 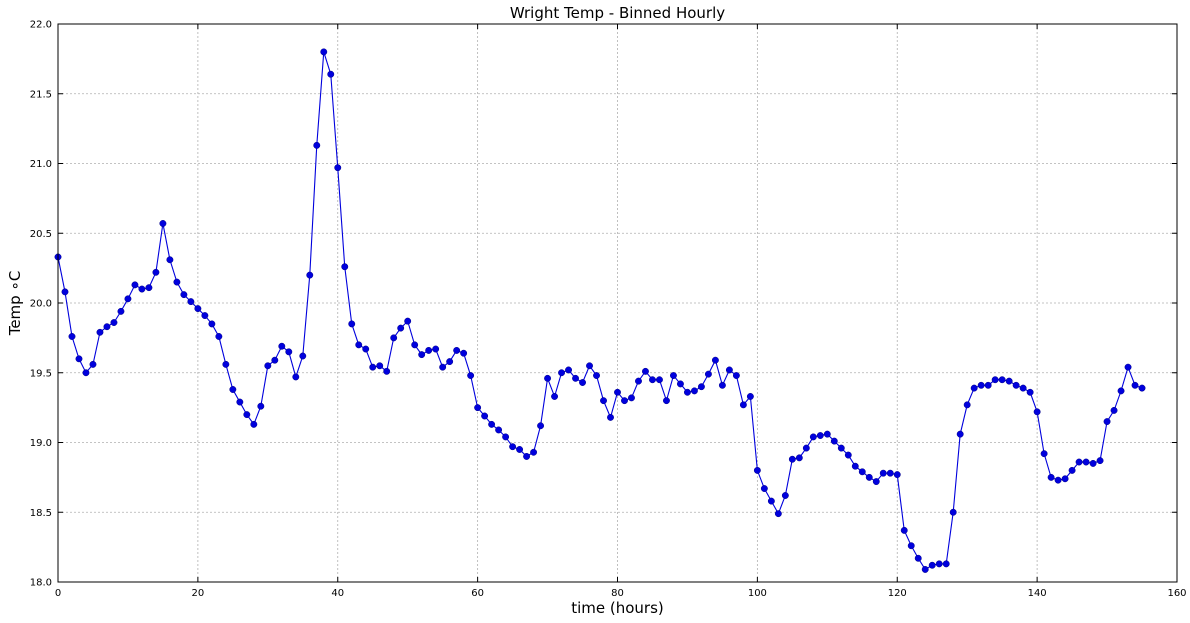 What do you see at coordinates (41, 304) in the screenshot?
I see `y-tick-label: 20.0` at bounding box center [41, 304].